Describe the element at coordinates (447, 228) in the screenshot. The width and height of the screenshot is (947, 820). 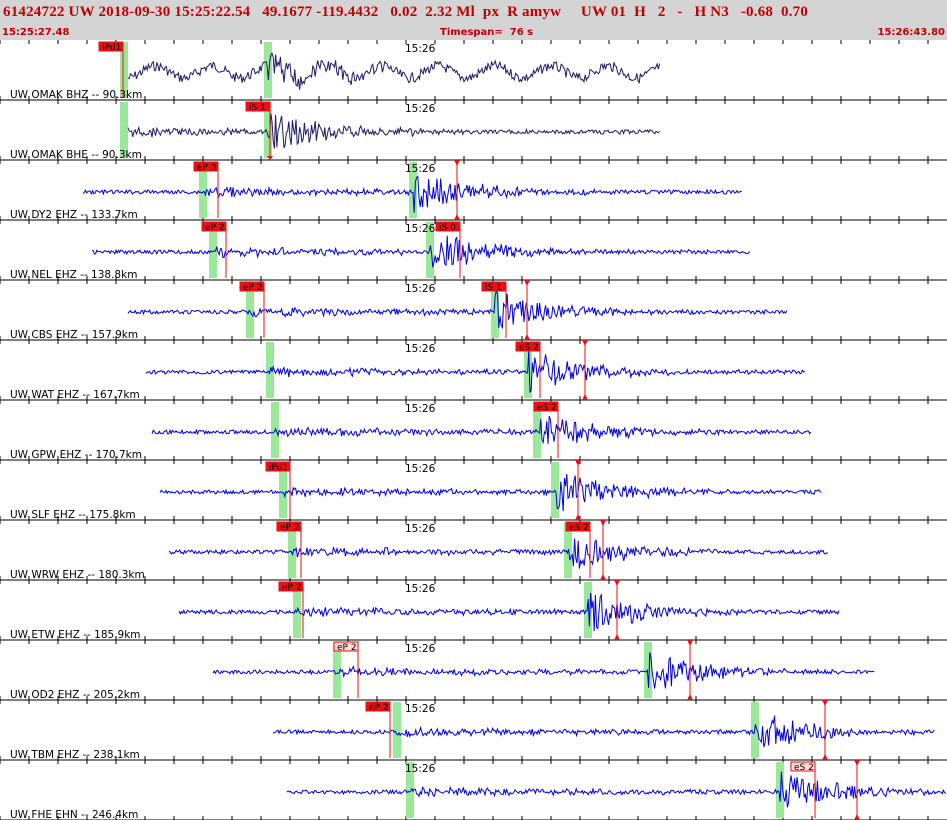
I see `phase-pick-label: iS 0` at that location.